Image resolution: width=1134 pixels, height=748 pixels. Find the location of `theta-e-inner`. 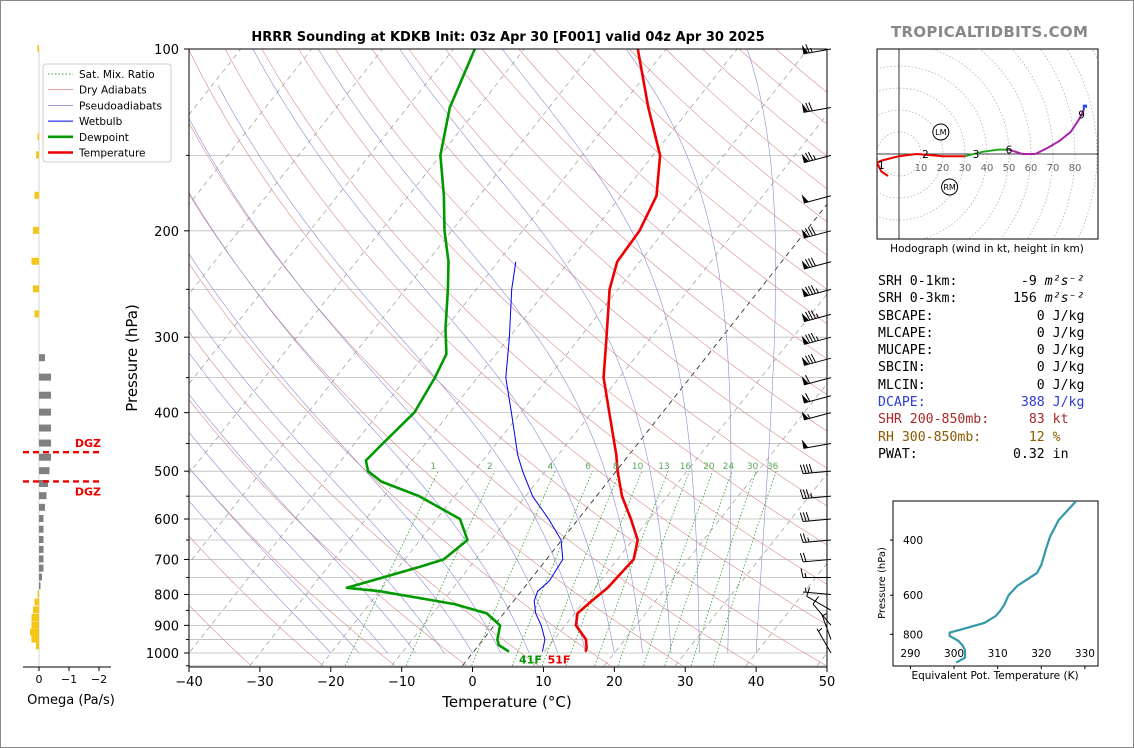

theta-e-inner is located at coordinates (1013, 582).